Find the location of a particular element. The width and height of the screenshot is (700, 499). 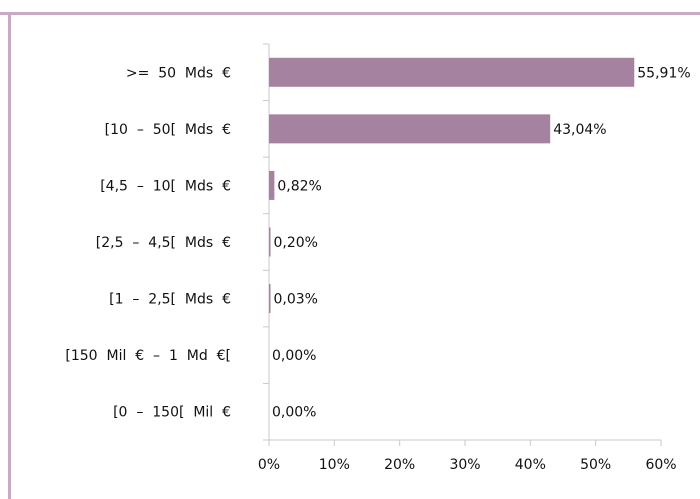

data-label: 43,04% is located at coordinates (579, 130).